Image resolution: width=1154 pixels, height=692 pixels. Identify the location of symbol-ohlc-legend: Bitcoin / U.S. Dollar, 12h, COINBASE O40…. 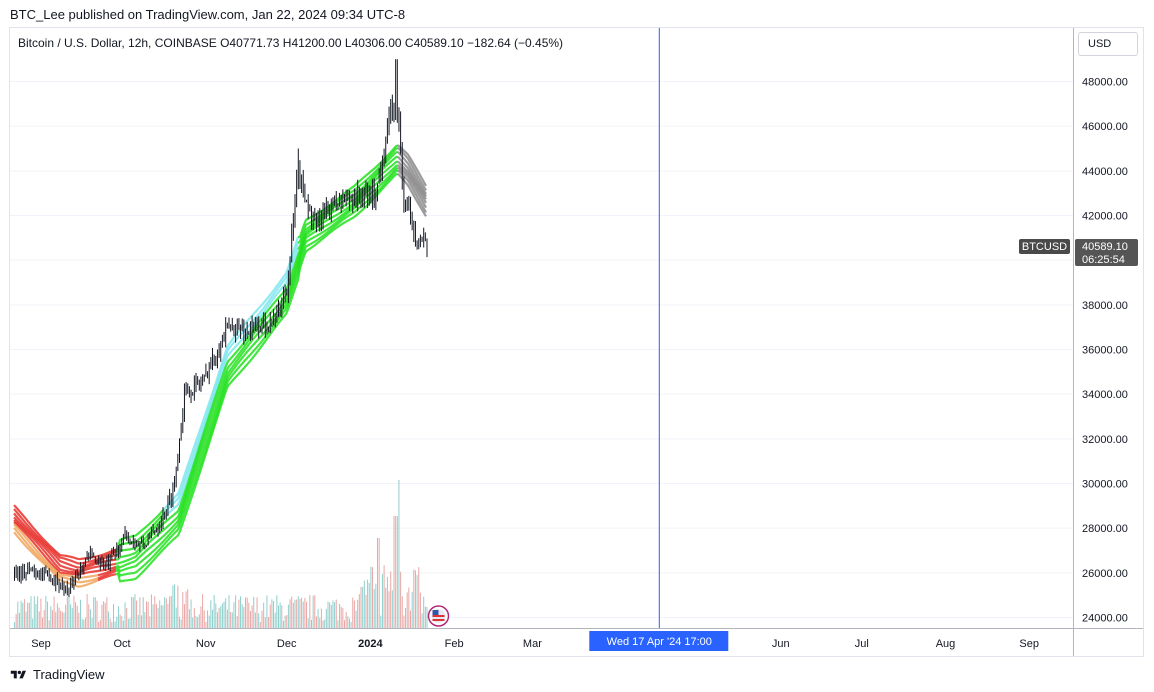
(291, 43).